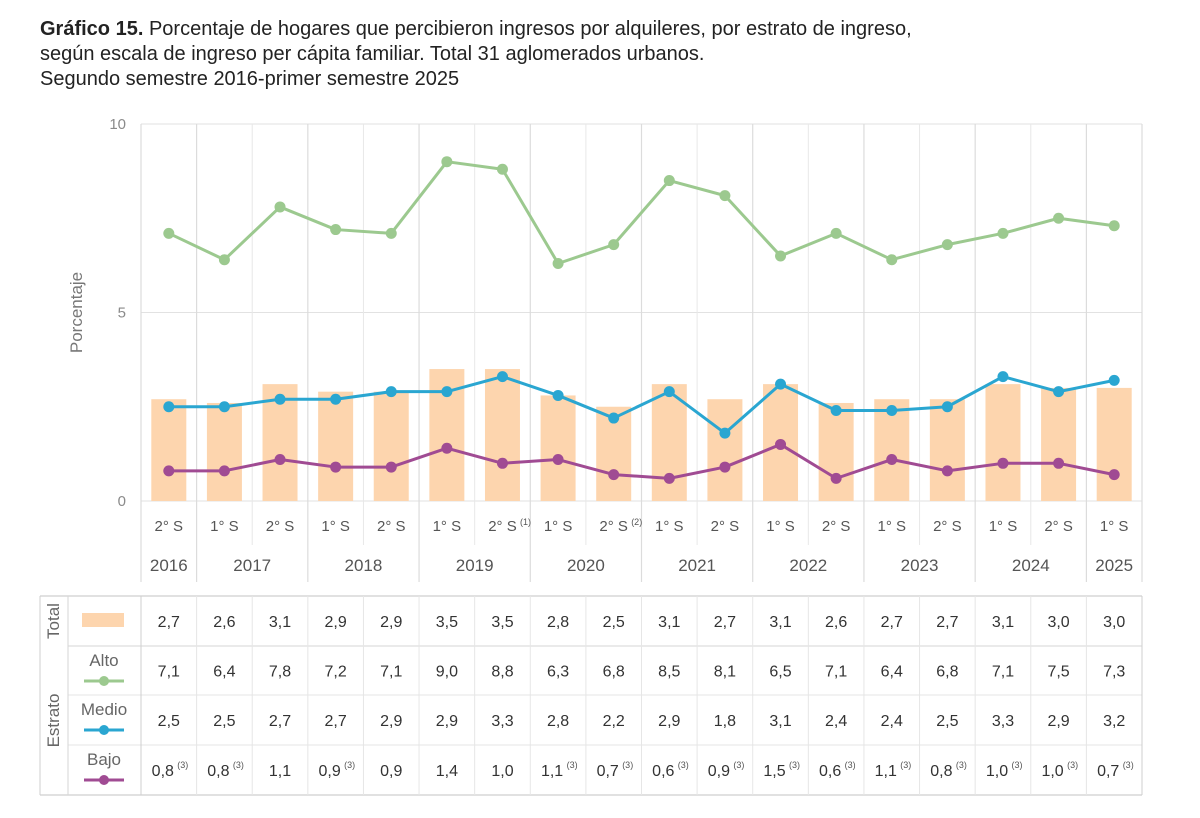 Image resolution: width=1200 pixels, height=818 pixels. What do you see at coordinates (104, 681) in the screenshot?
I see `legend-marker-alto` at bounding box center [104, 681].